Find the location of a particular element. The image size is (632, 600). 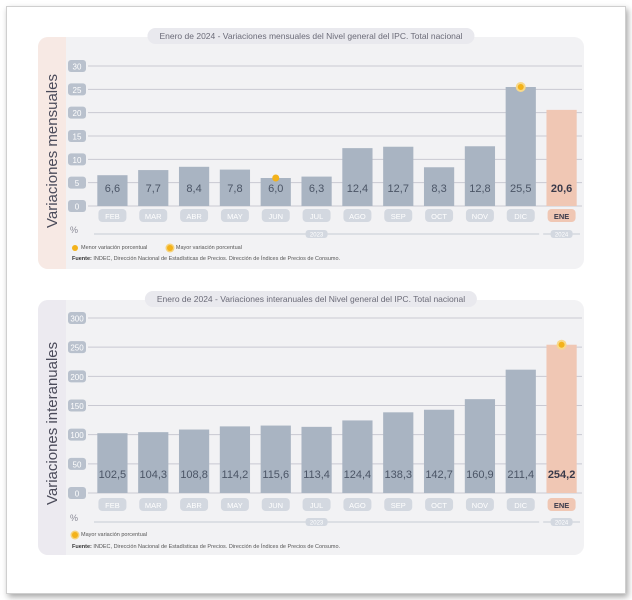

bar-value-label: 211,4 is located at coordinates (520, 475).